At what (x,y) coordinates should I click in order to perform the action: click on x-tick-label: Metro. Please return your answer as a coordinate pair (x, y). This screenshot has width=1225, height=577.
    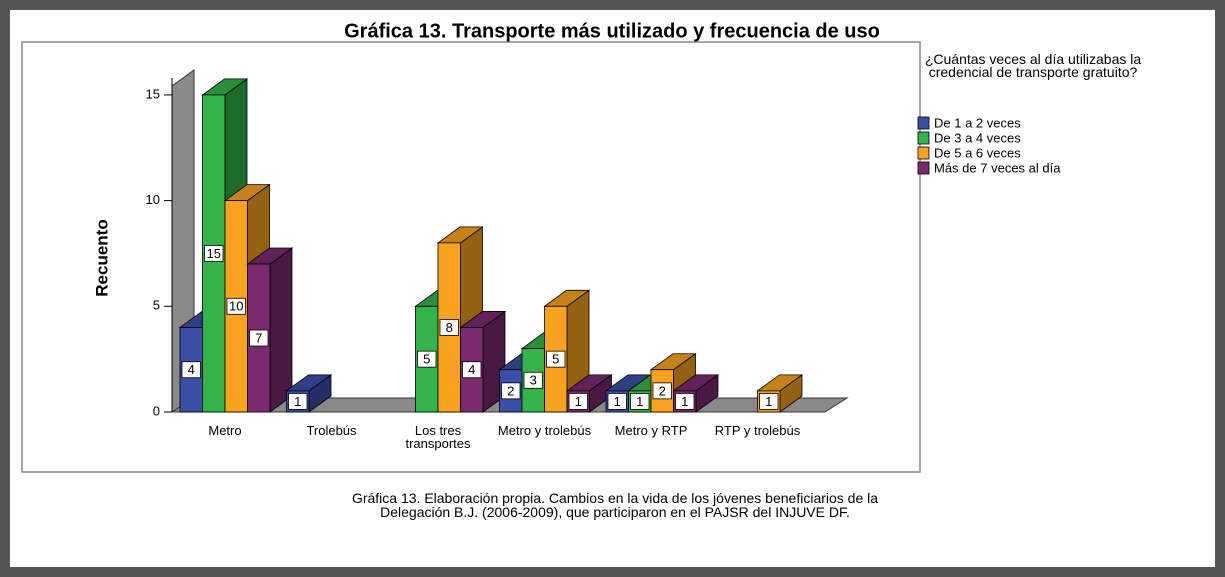
    Looking at the image, I should click on (225, 430).